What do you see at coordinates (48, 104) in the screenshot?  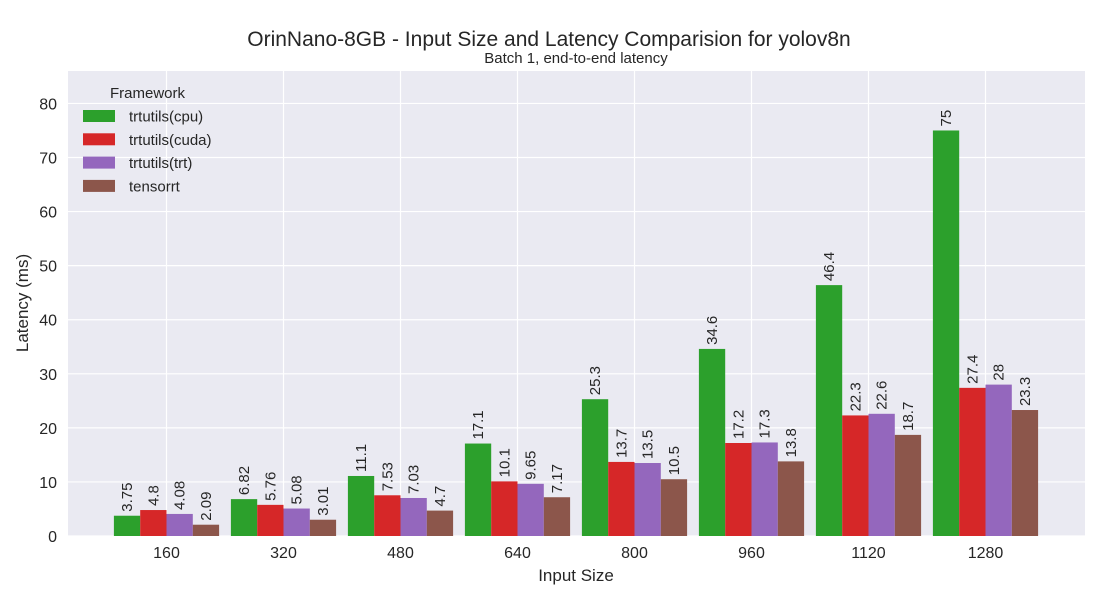 I see `y-tick-label: 80` at bounding box center [48, 104].